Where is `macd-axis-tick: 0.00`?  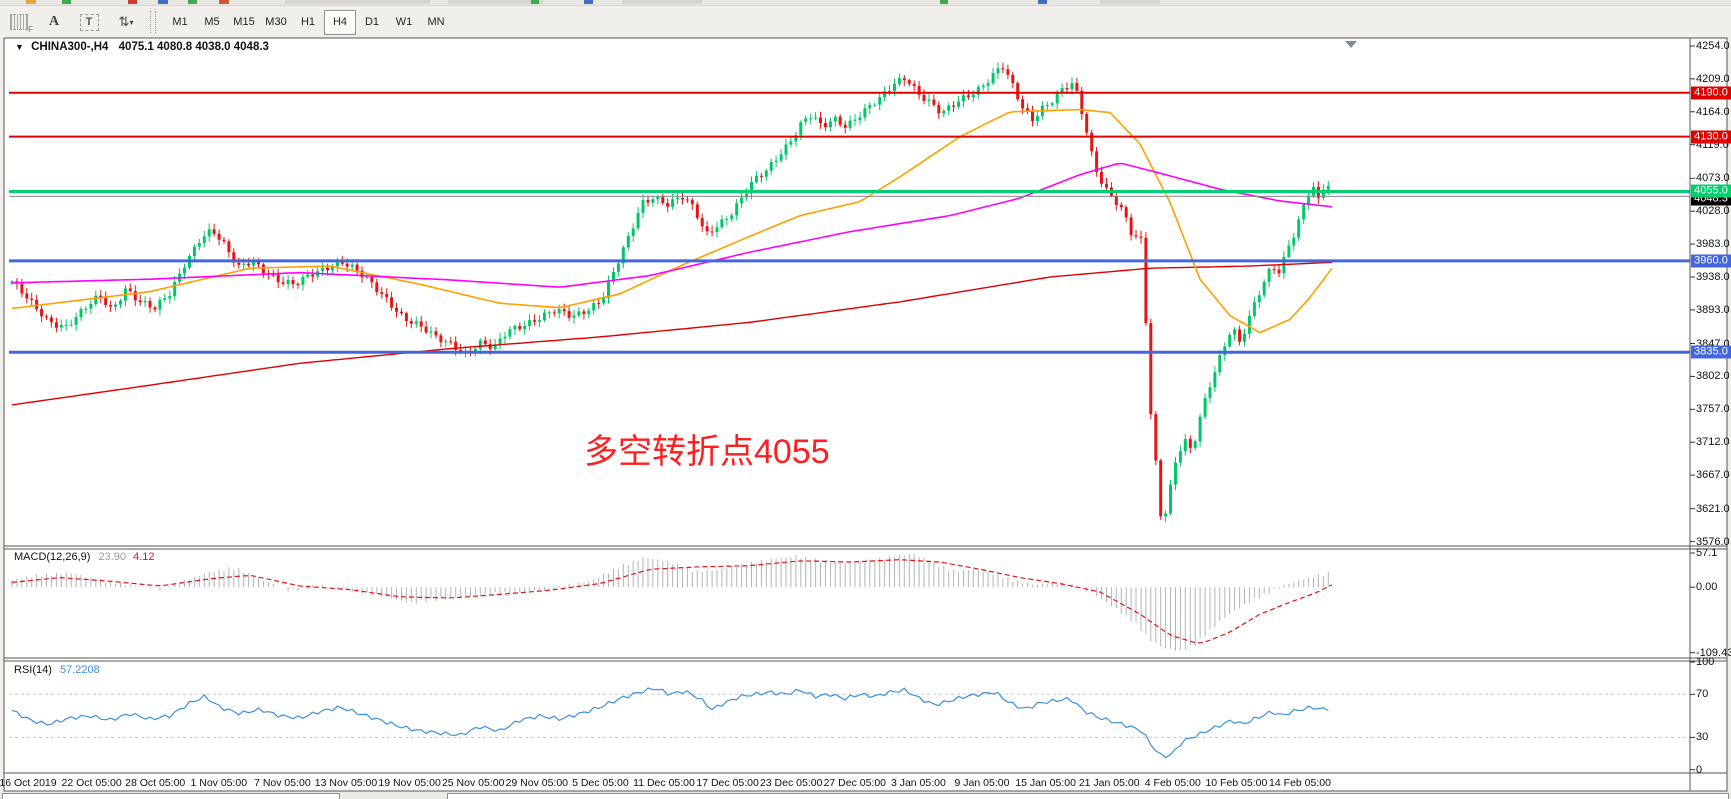 macd-axis-tick: 0.00 is located at coordinates (1707, 587).